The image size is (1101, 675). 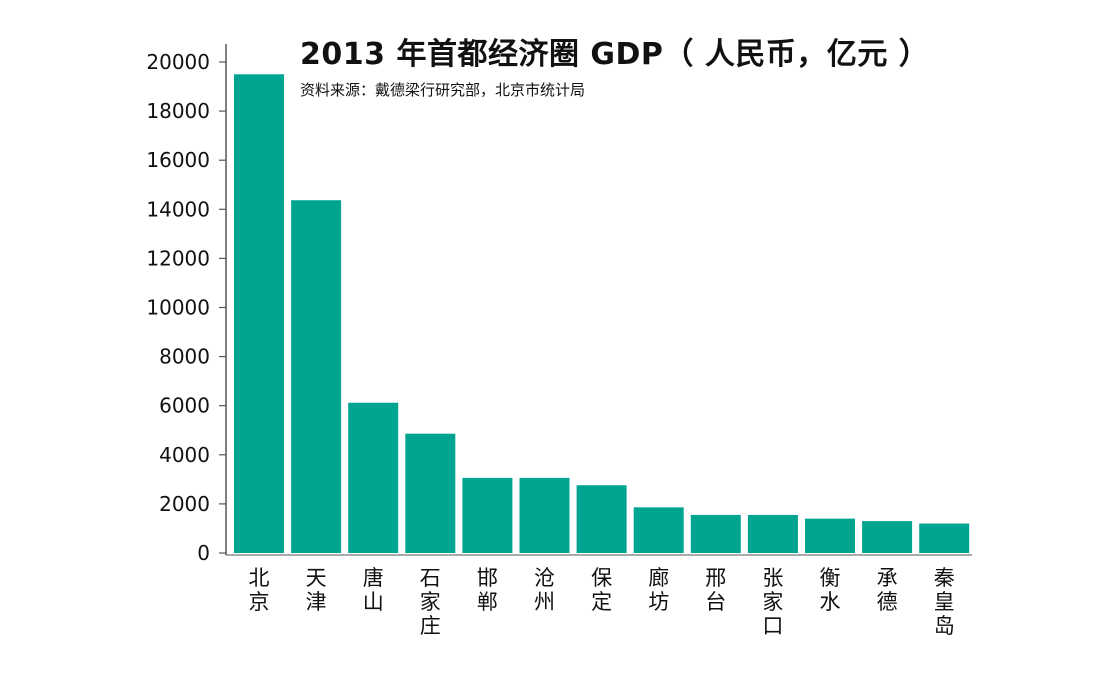 What do you see at coordinates (658, 590) in the screenshot?
I see `x-tick-label: 廊坊` at bounding box center [658, 590].